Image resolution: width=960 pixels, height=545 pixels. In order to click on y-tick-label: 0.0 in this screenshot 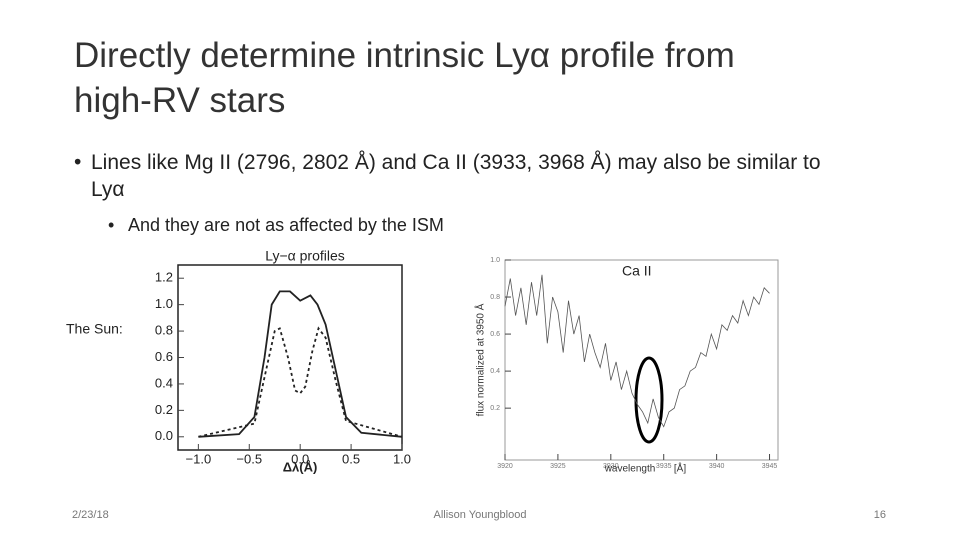, I will do `click(164, 435)`.